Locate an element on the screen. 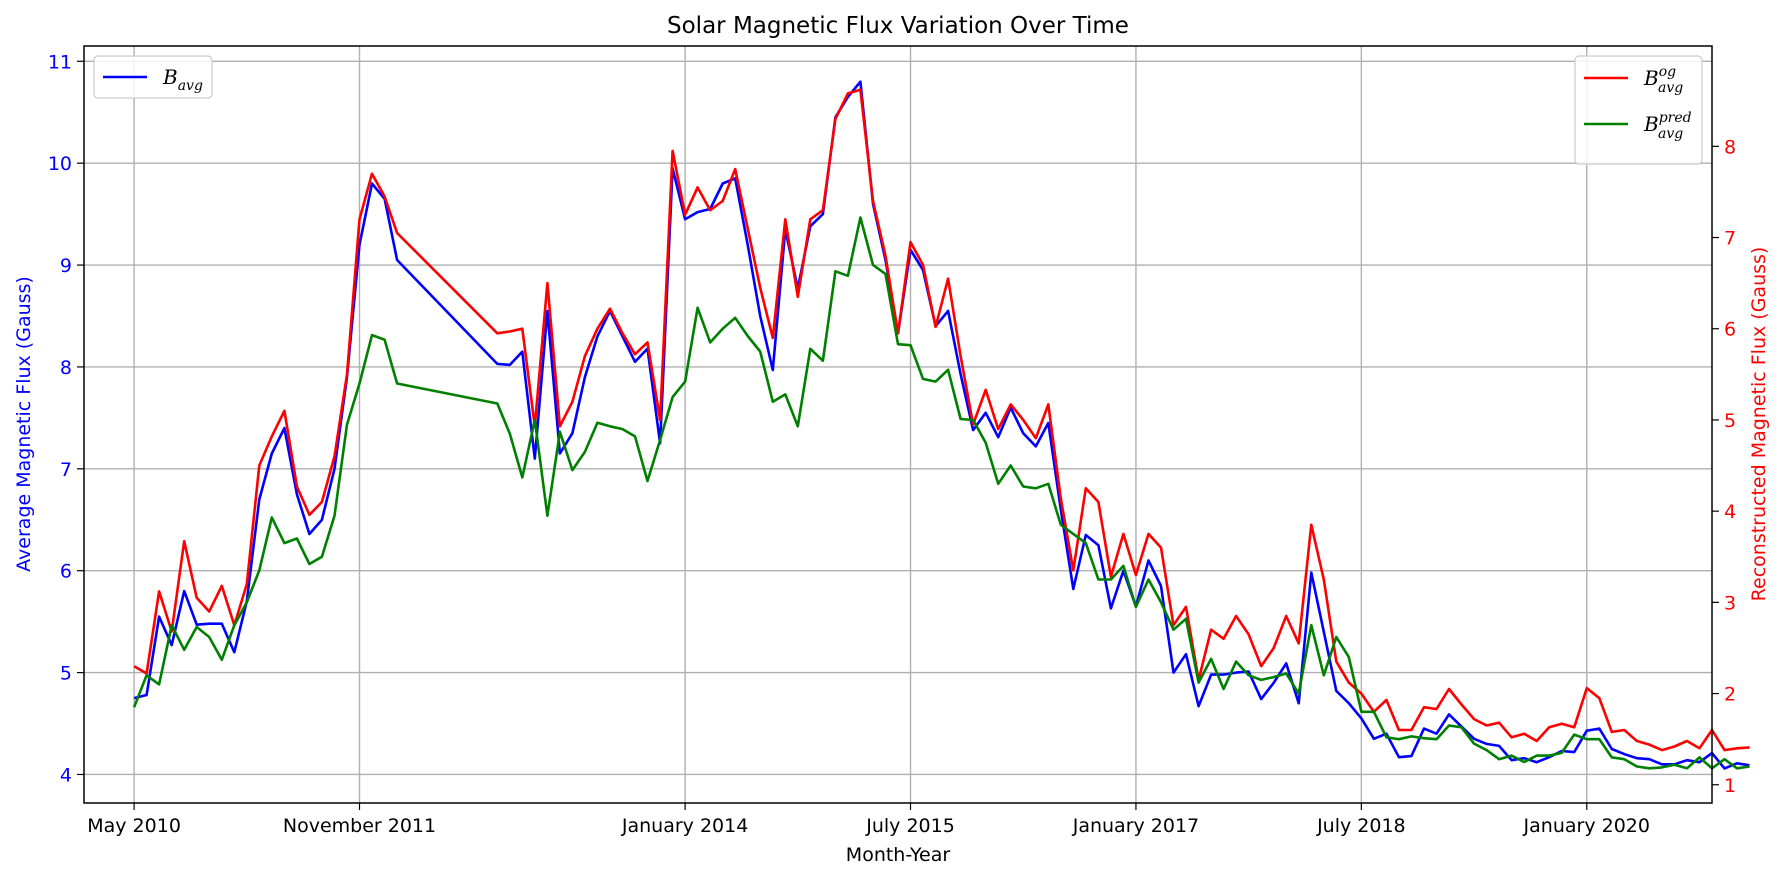 The image size is (1782, 881). x-tick-label: May 2010 is located at coordinates (134, 826).